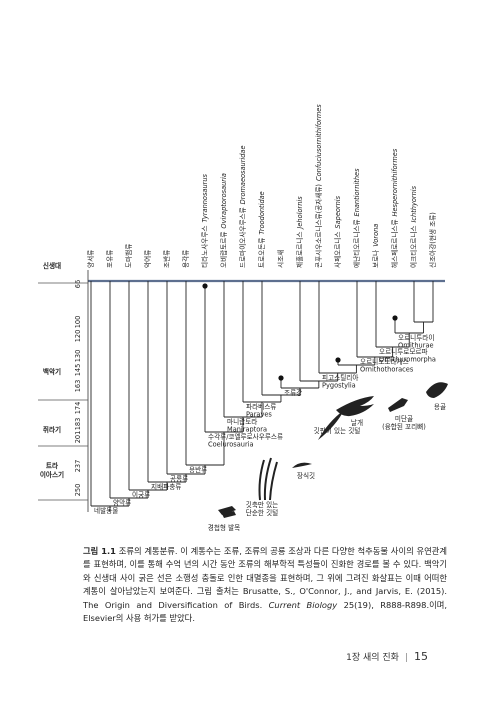 This screenshot has height=723, width=500. Describe the element at coordinates (306, 475) in the screenshot. I see `trait-label: 장식깃` at that location.